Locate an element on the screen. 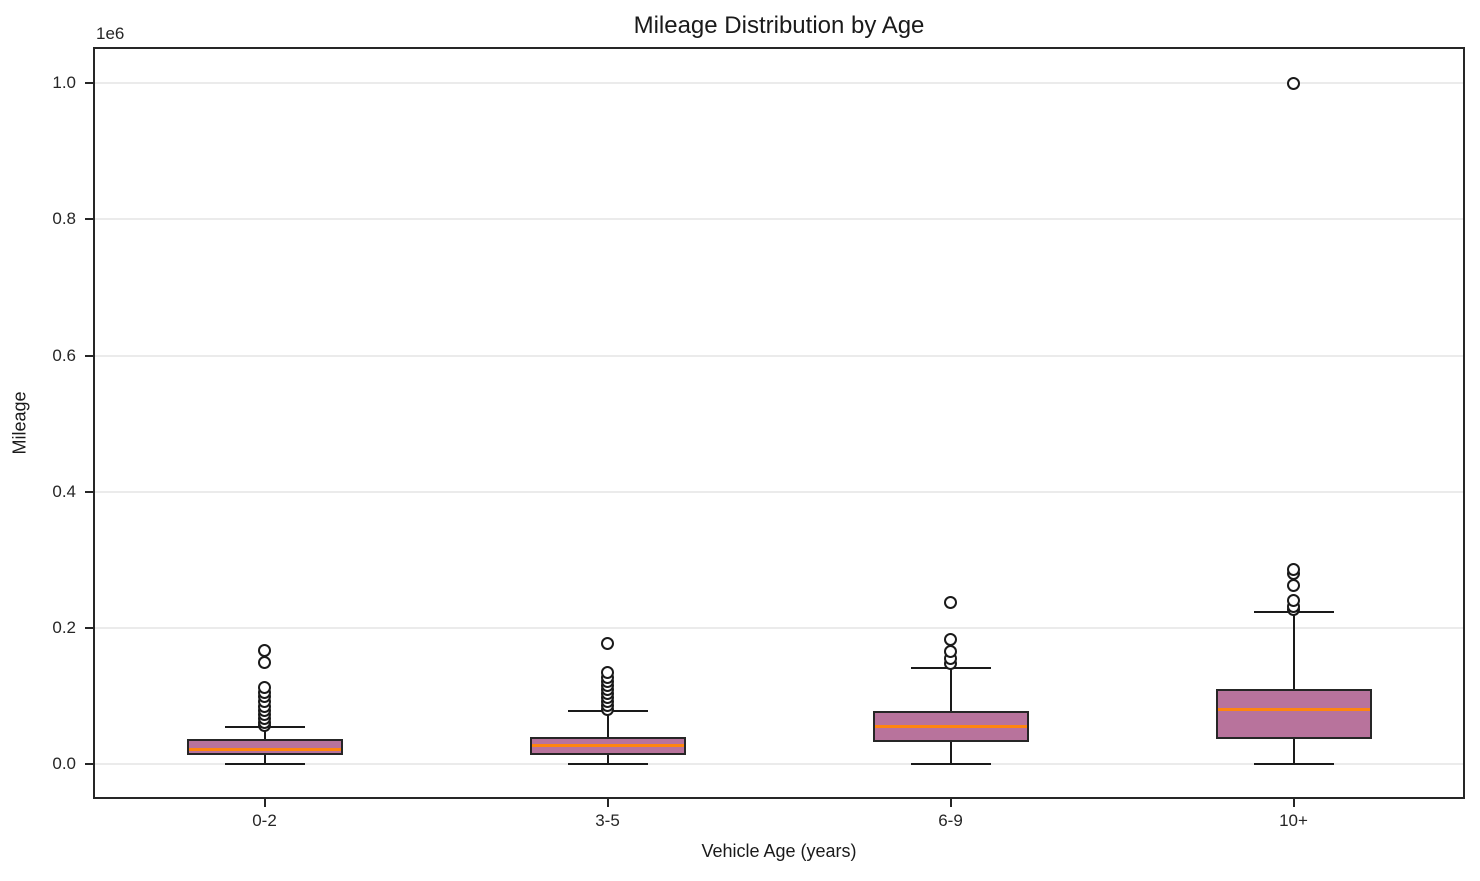 The image size is (1480, 881). y-tick-label: 0.2 is located at coordinates (64, 628).